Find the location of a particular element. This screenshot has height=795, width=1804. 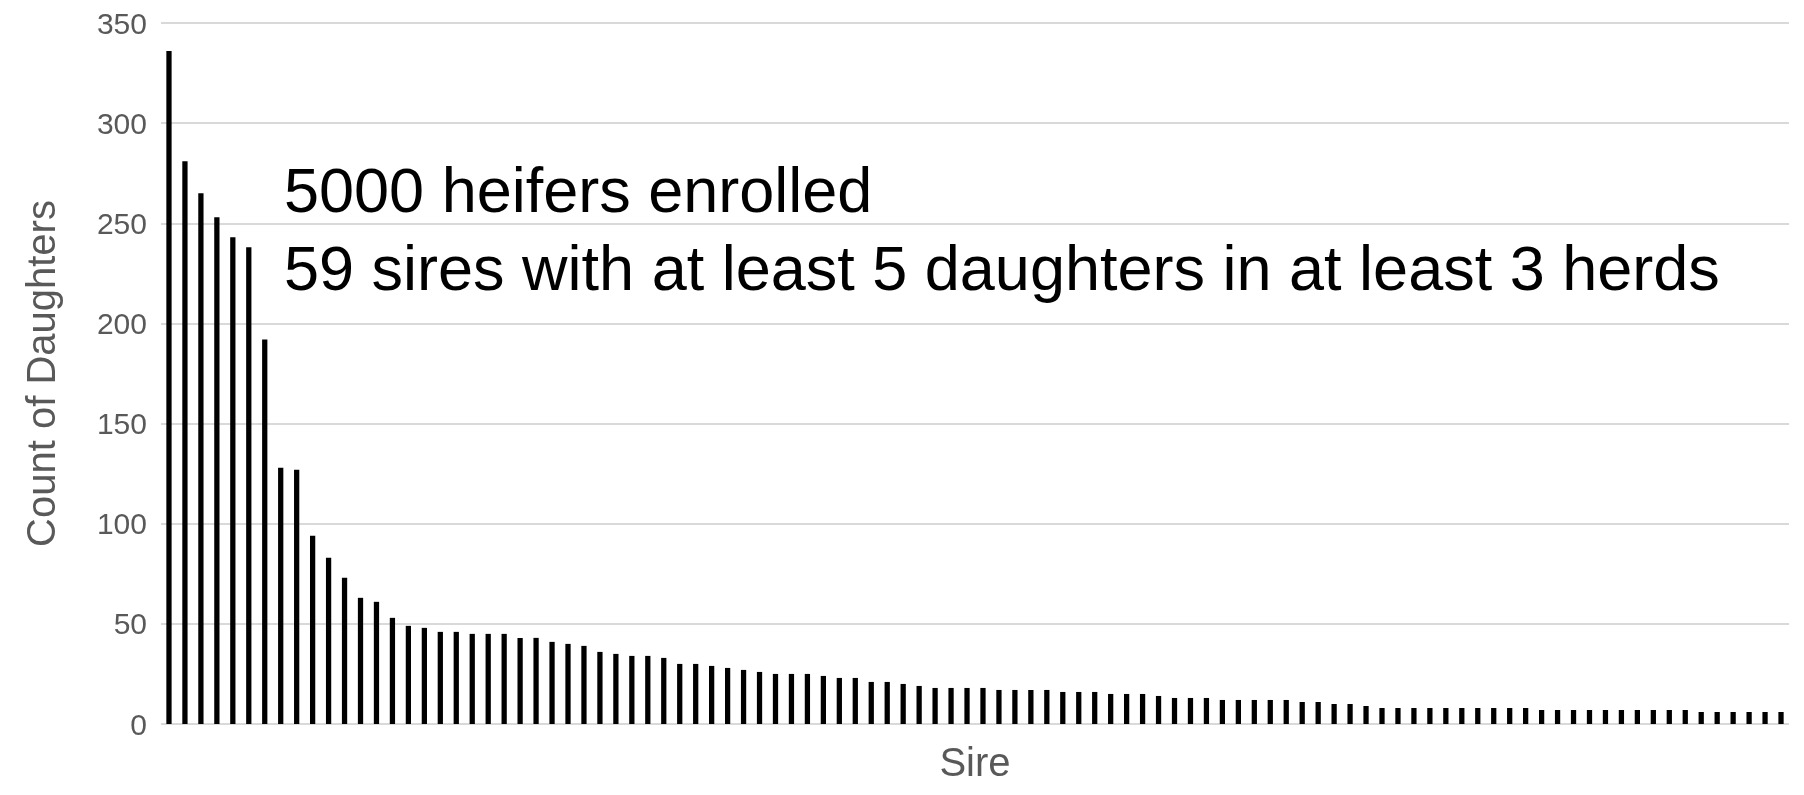

y-tick-label: 200 is located at coordinates (121, 323).